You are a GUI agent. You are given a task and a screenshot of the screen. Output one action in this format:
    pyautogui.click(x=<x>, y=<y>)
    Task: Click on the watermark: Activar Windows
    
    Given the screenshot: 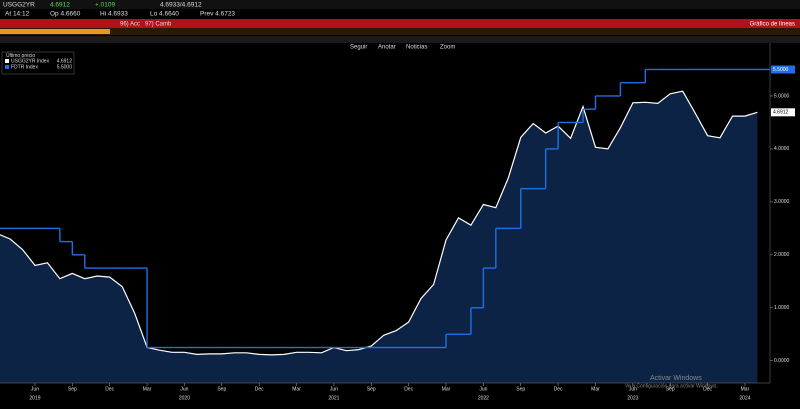 What is the action you would take?
    pyautogui.click(x=676, y=378)
    